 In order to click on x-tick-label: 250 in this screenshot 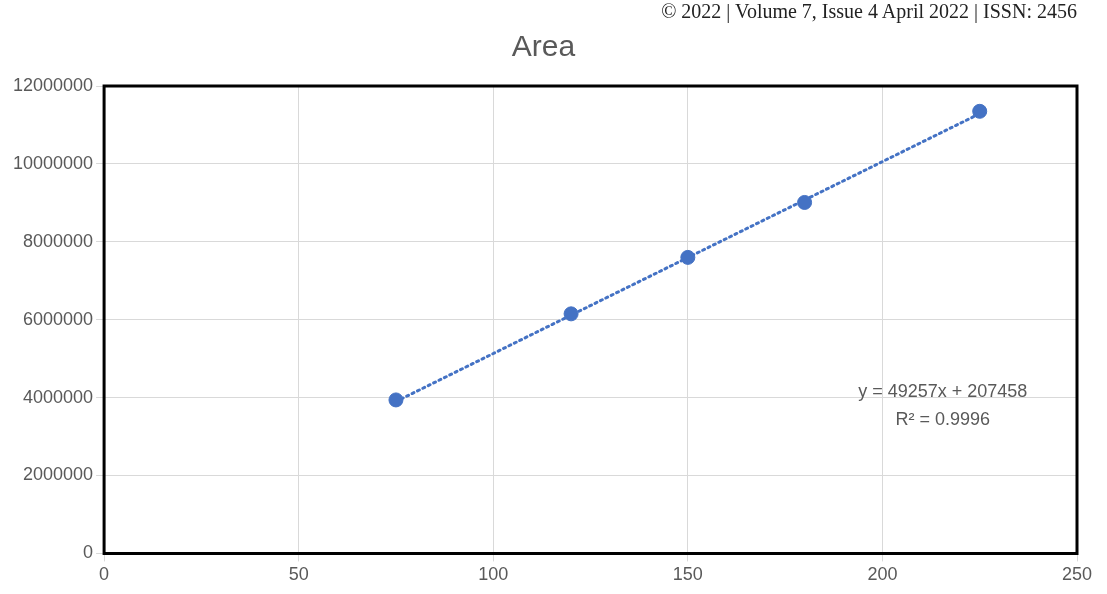, I will do `click(1077, 574)`.